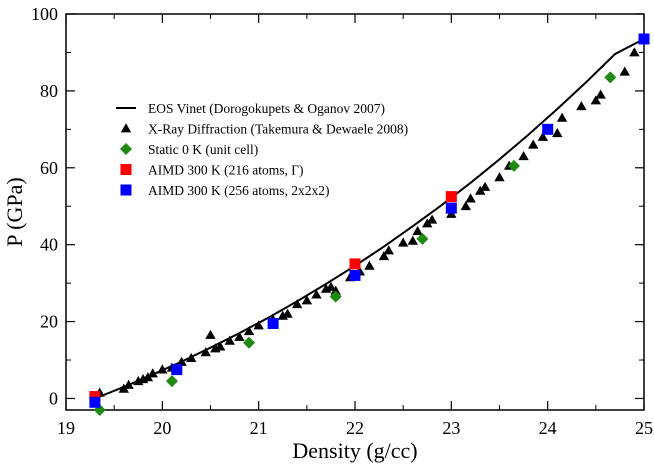 The height and width of the screenshot is (466, 654). Describe the element at coordinates (49, 322) in the screenshot. I see `y-tick-label: 20` at that location.